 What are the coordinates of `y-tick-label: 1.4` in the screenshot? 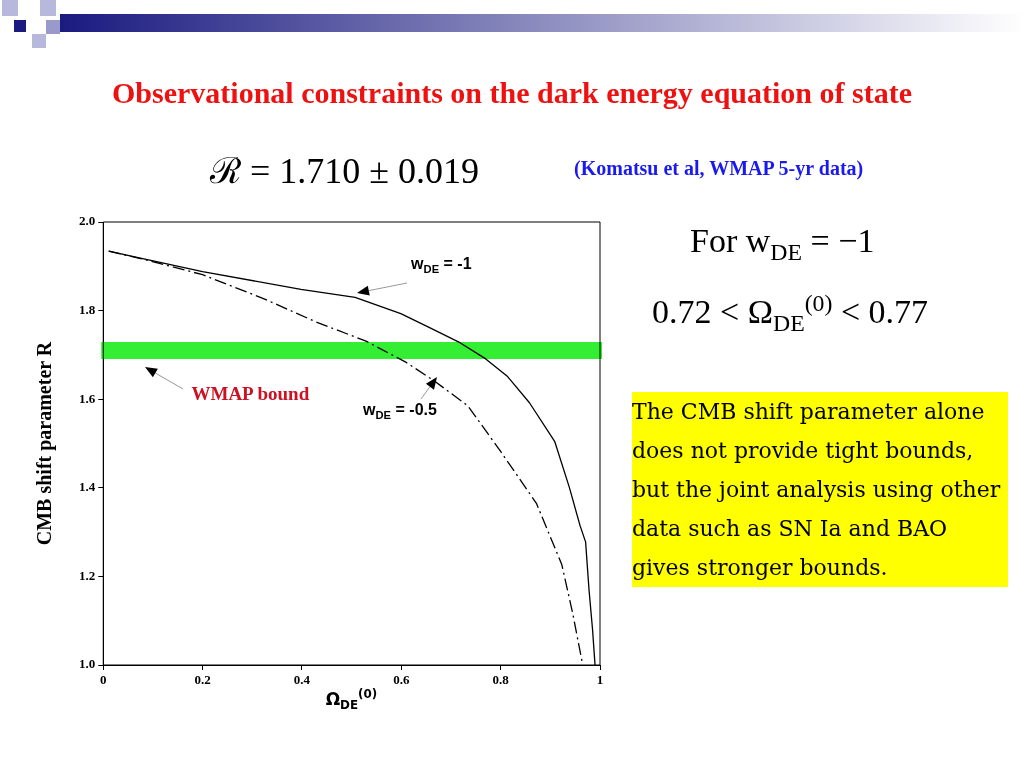 It's located at (87, 487).